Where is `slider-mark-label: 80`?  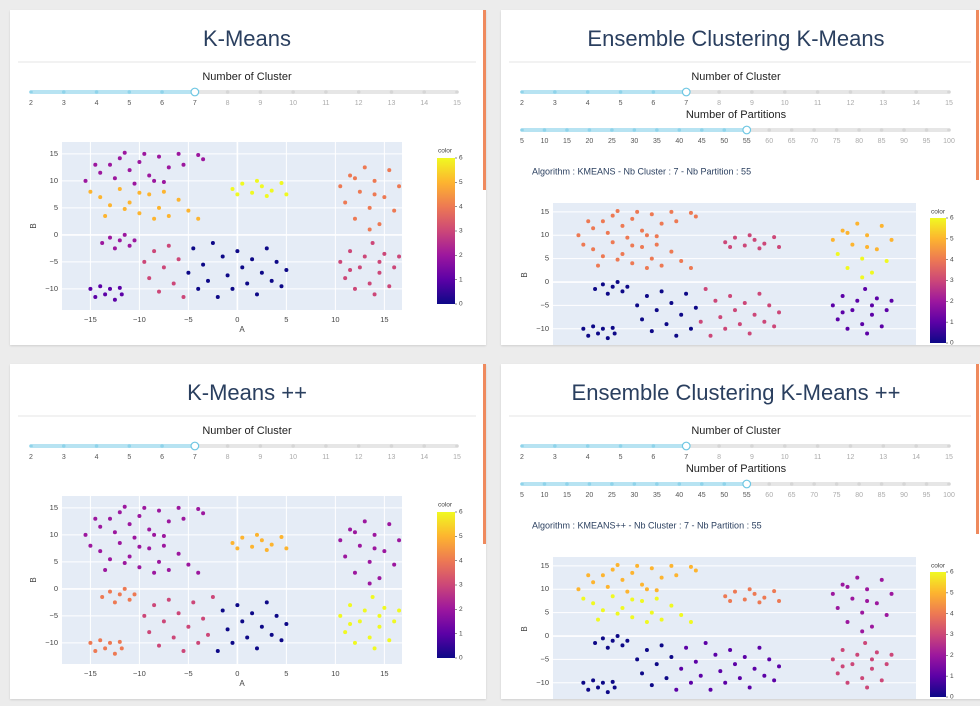 slider-mark-label: 80 is located at coordinates (859, 141).